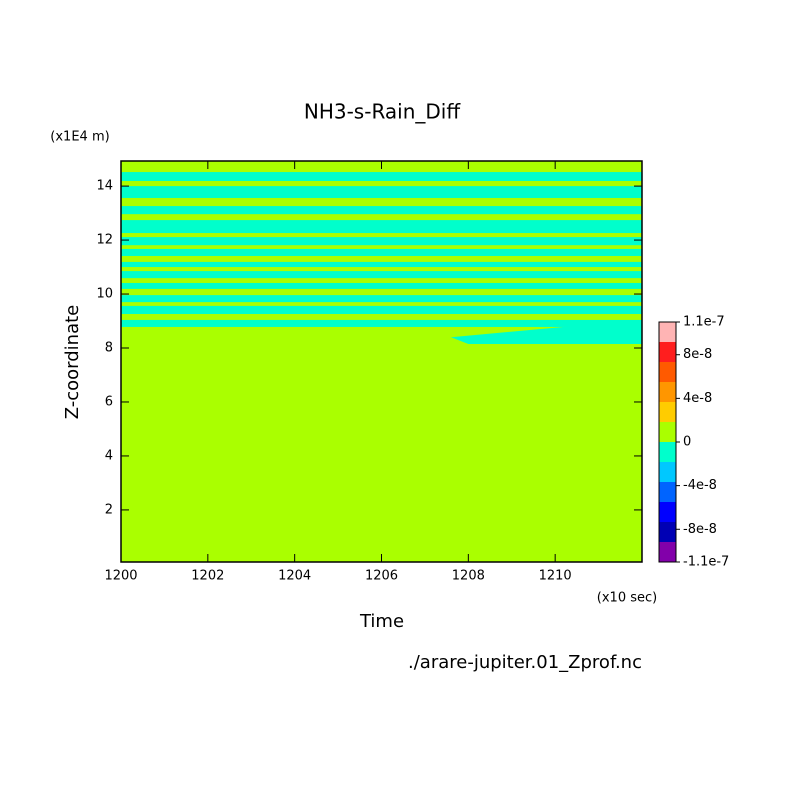  Describe the element at coordinates (104, 240) in the screenshot. I see `y-tick-label: 12` at that location.